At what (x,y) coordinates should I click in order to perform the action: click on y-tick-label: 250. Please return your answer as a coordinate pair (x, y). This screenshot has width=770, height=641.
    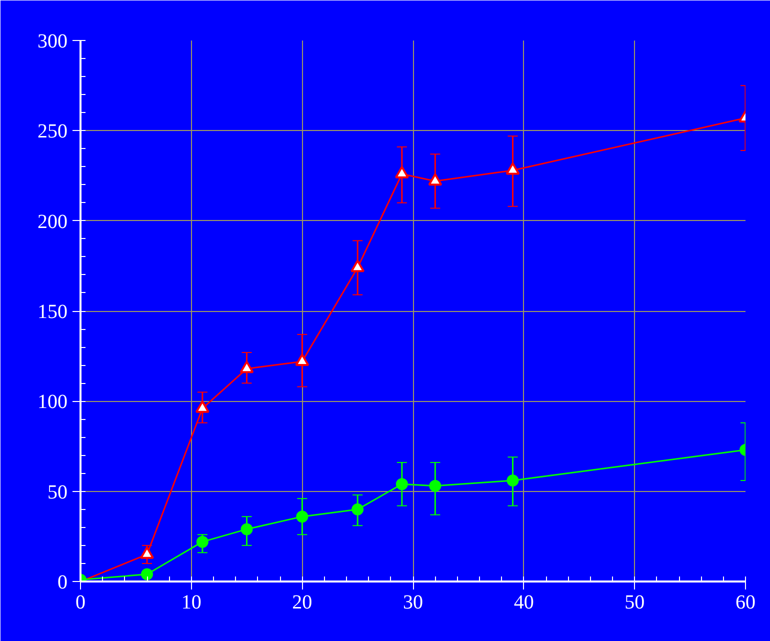
    Looking at the image, I should click on (53, 131).